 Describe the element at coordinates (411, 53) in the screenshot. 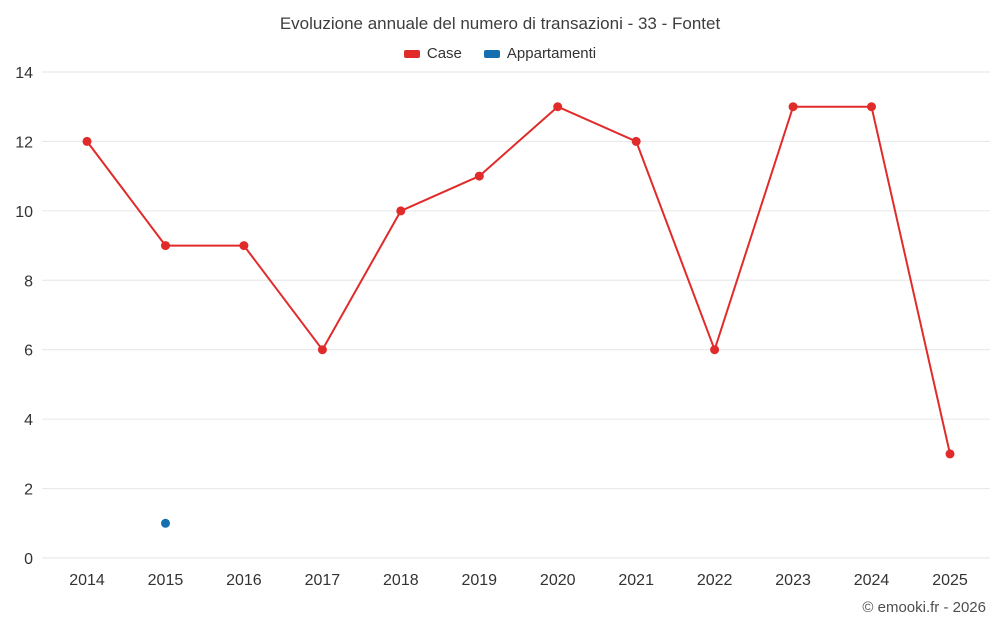

I see `legend-marker-case-icon` at that location.